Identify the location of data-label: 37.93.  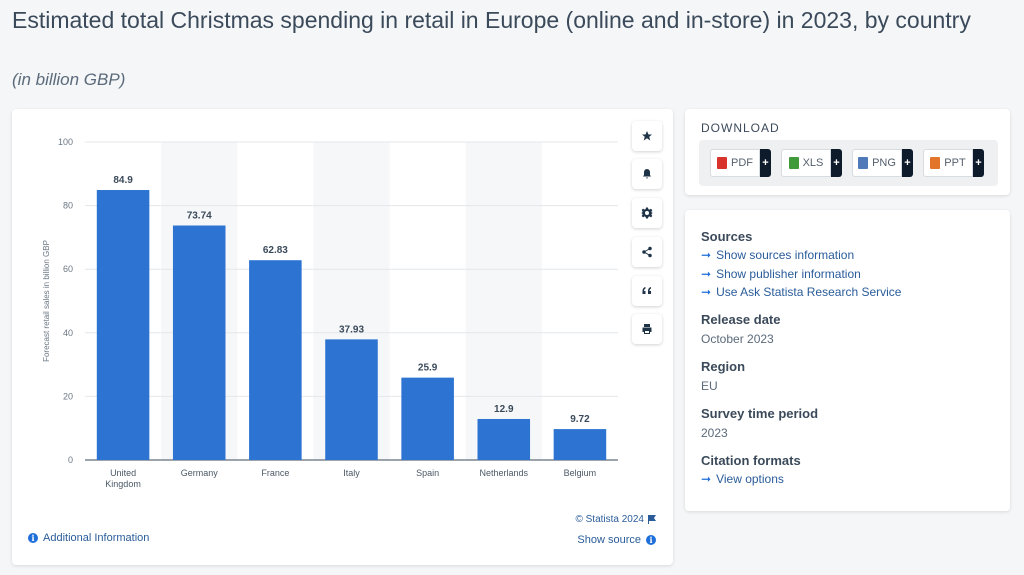
(351, 329).